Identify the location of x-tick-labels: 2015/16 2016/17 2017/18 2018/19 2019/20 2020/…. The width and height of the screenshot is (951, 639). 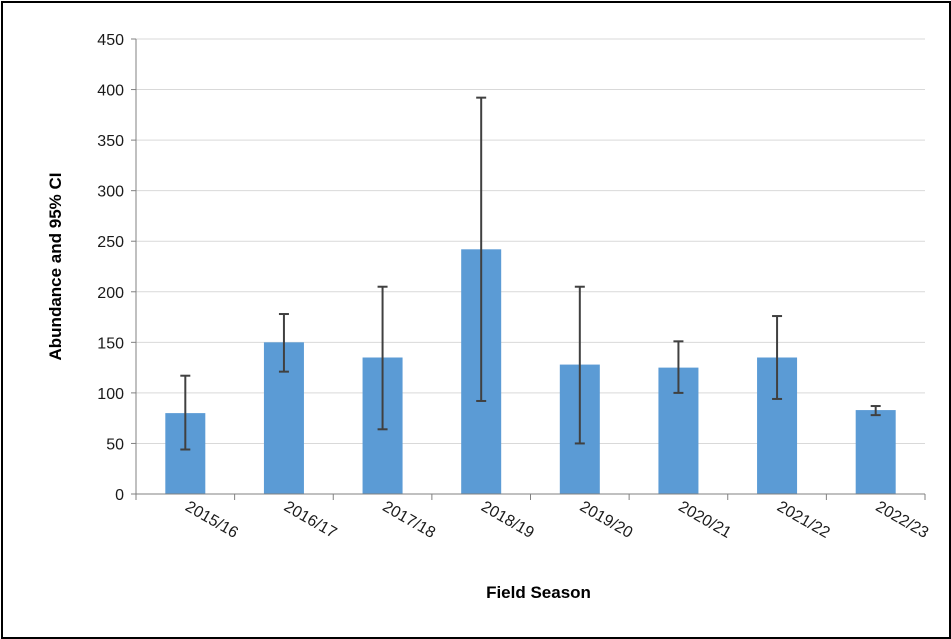
(556, 520).